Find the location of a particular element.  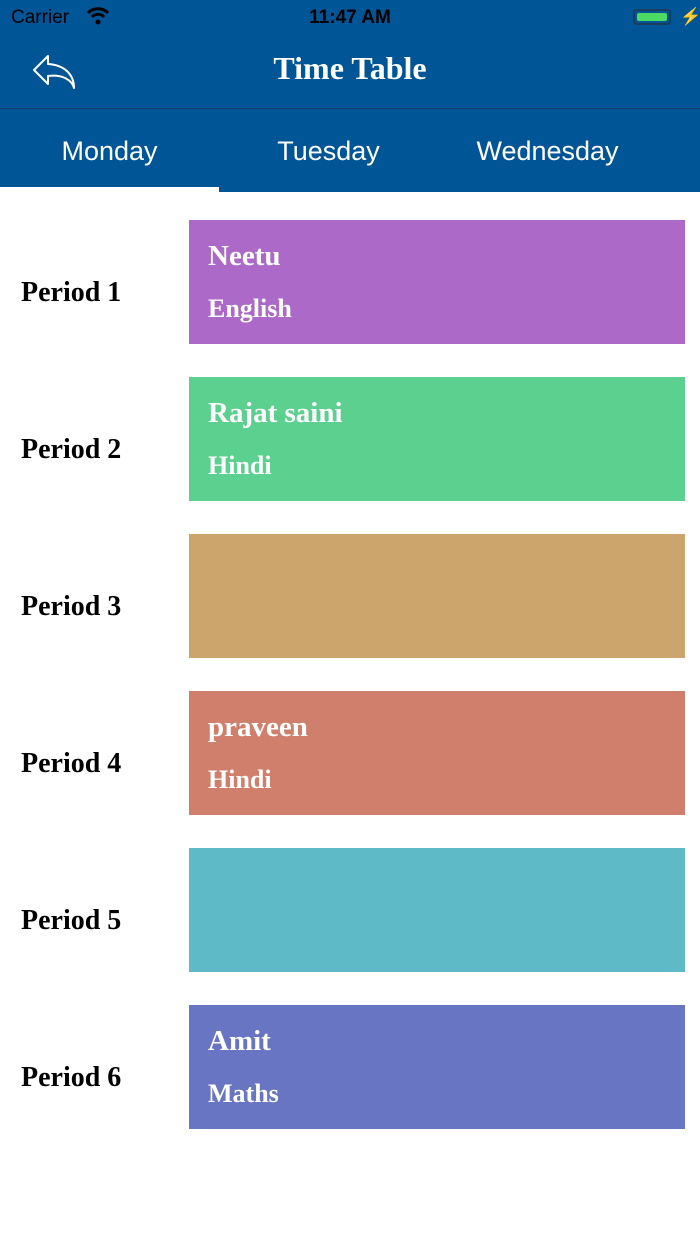

clock: 11:47 AM is located at coordinates (350, 17).